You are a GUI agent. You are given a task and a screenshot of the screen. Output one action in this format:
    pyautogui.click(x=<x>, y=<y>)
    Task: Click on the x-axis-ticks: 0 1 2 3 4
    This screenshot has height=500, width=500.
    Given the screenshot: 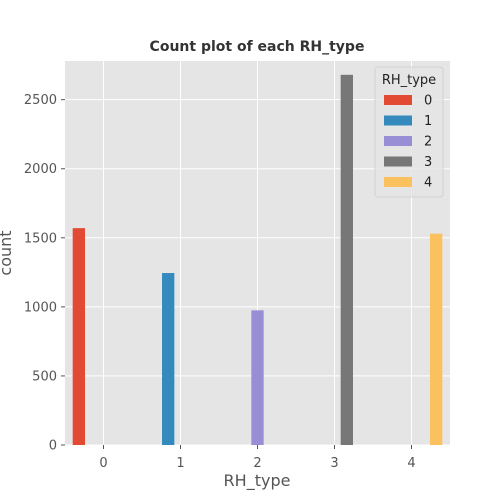 What is the action you would take?
    pyautogui.click(x=257, y=458)
    